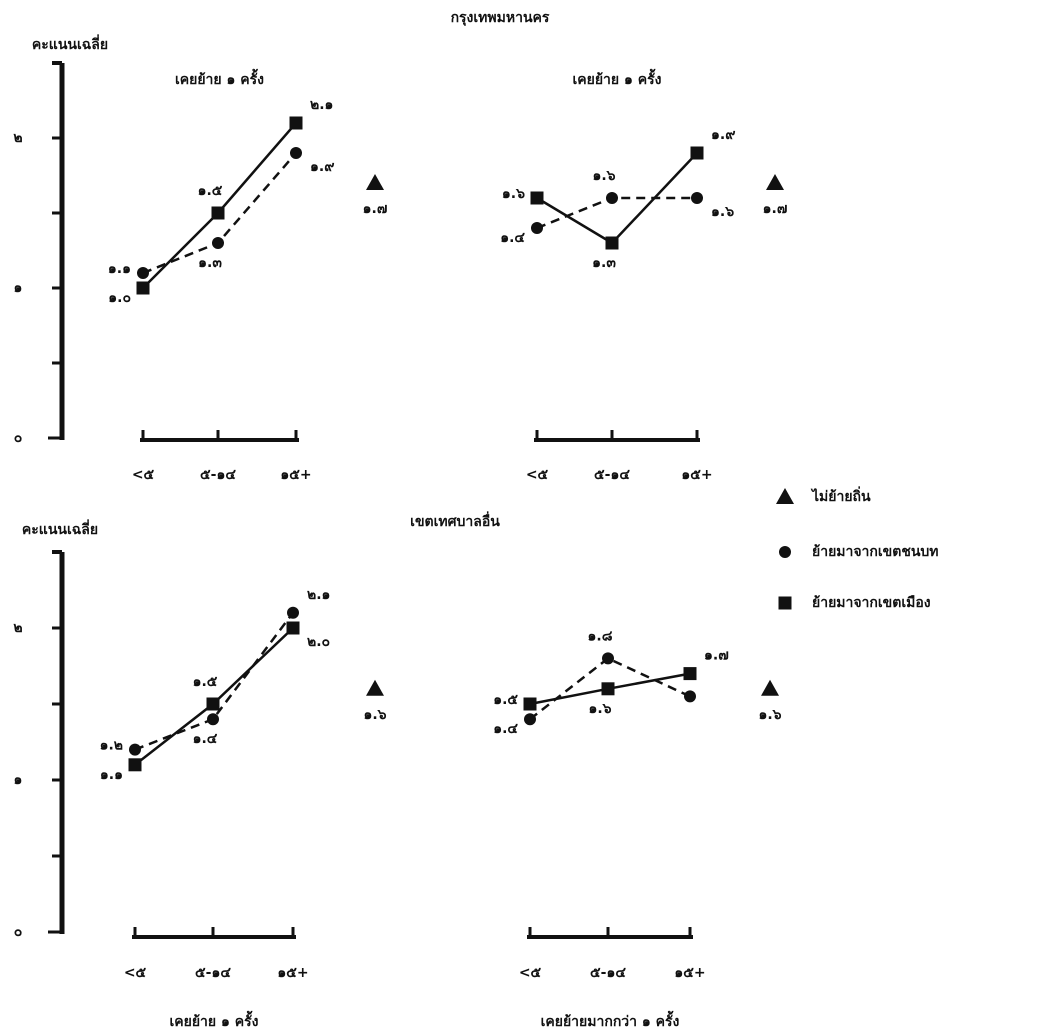  Describe the element at coordinates (119, 298) in the screenshot. I see `value-label: ๑.๐` at that location.